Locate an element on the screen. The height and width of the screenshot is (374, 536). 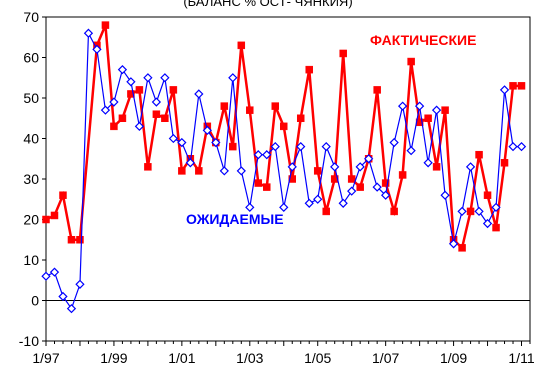
x-tick-label: 1/05 is located at coordinates (317, 358).